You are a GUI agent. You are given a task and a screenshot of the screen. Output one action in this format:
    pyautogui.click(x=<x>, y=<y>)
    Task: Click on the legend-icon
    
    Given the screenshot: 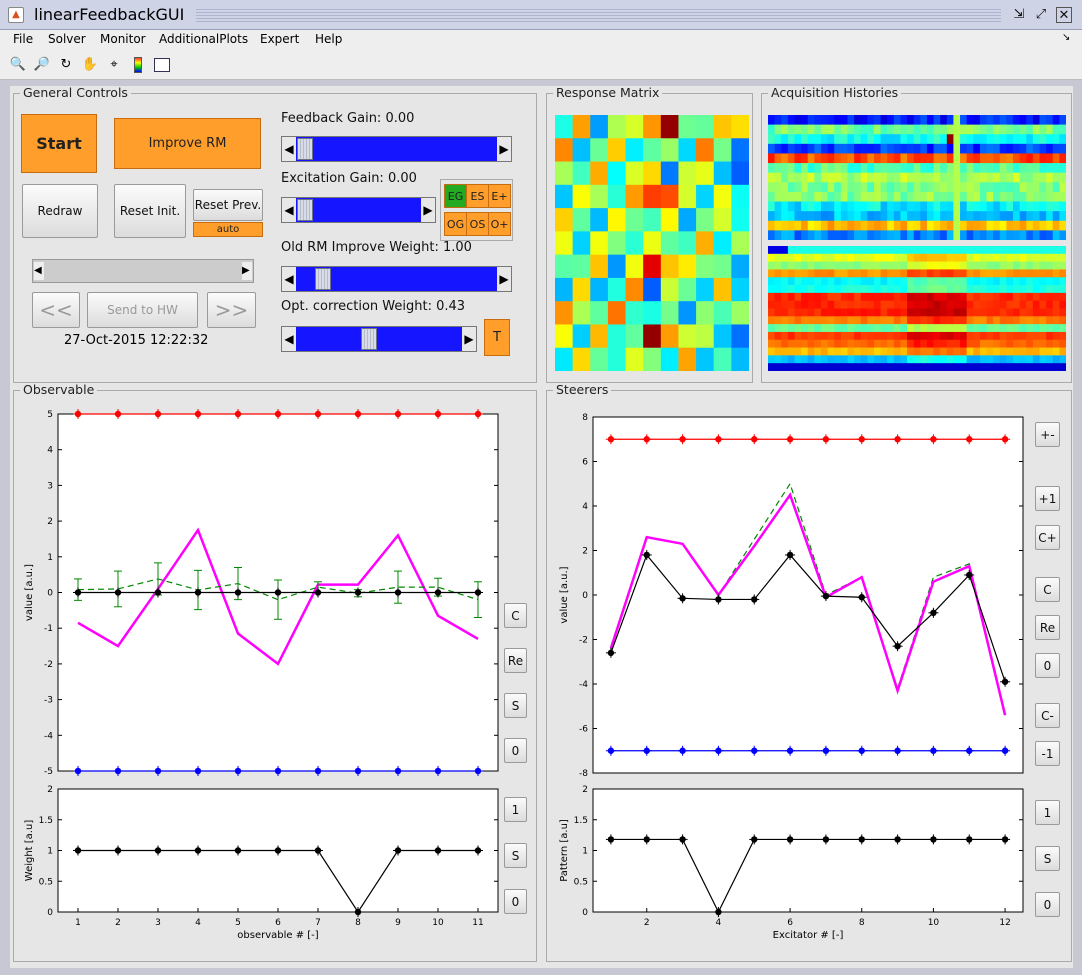 What is the action you would take?
    pyautogui.click(x=162, y=65)
    